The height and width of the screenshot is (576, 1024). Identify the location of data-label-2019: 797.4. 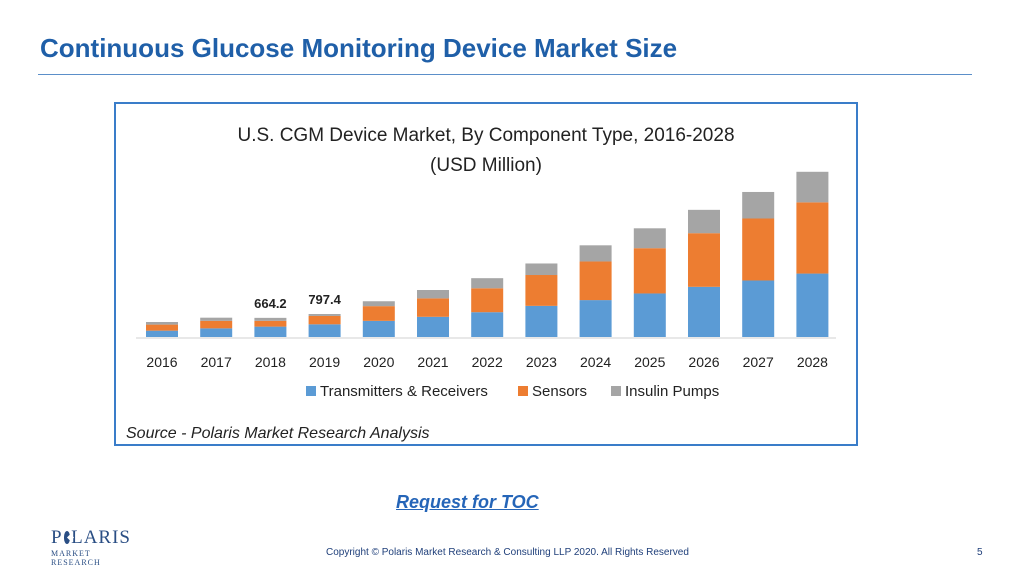
(324, 299).